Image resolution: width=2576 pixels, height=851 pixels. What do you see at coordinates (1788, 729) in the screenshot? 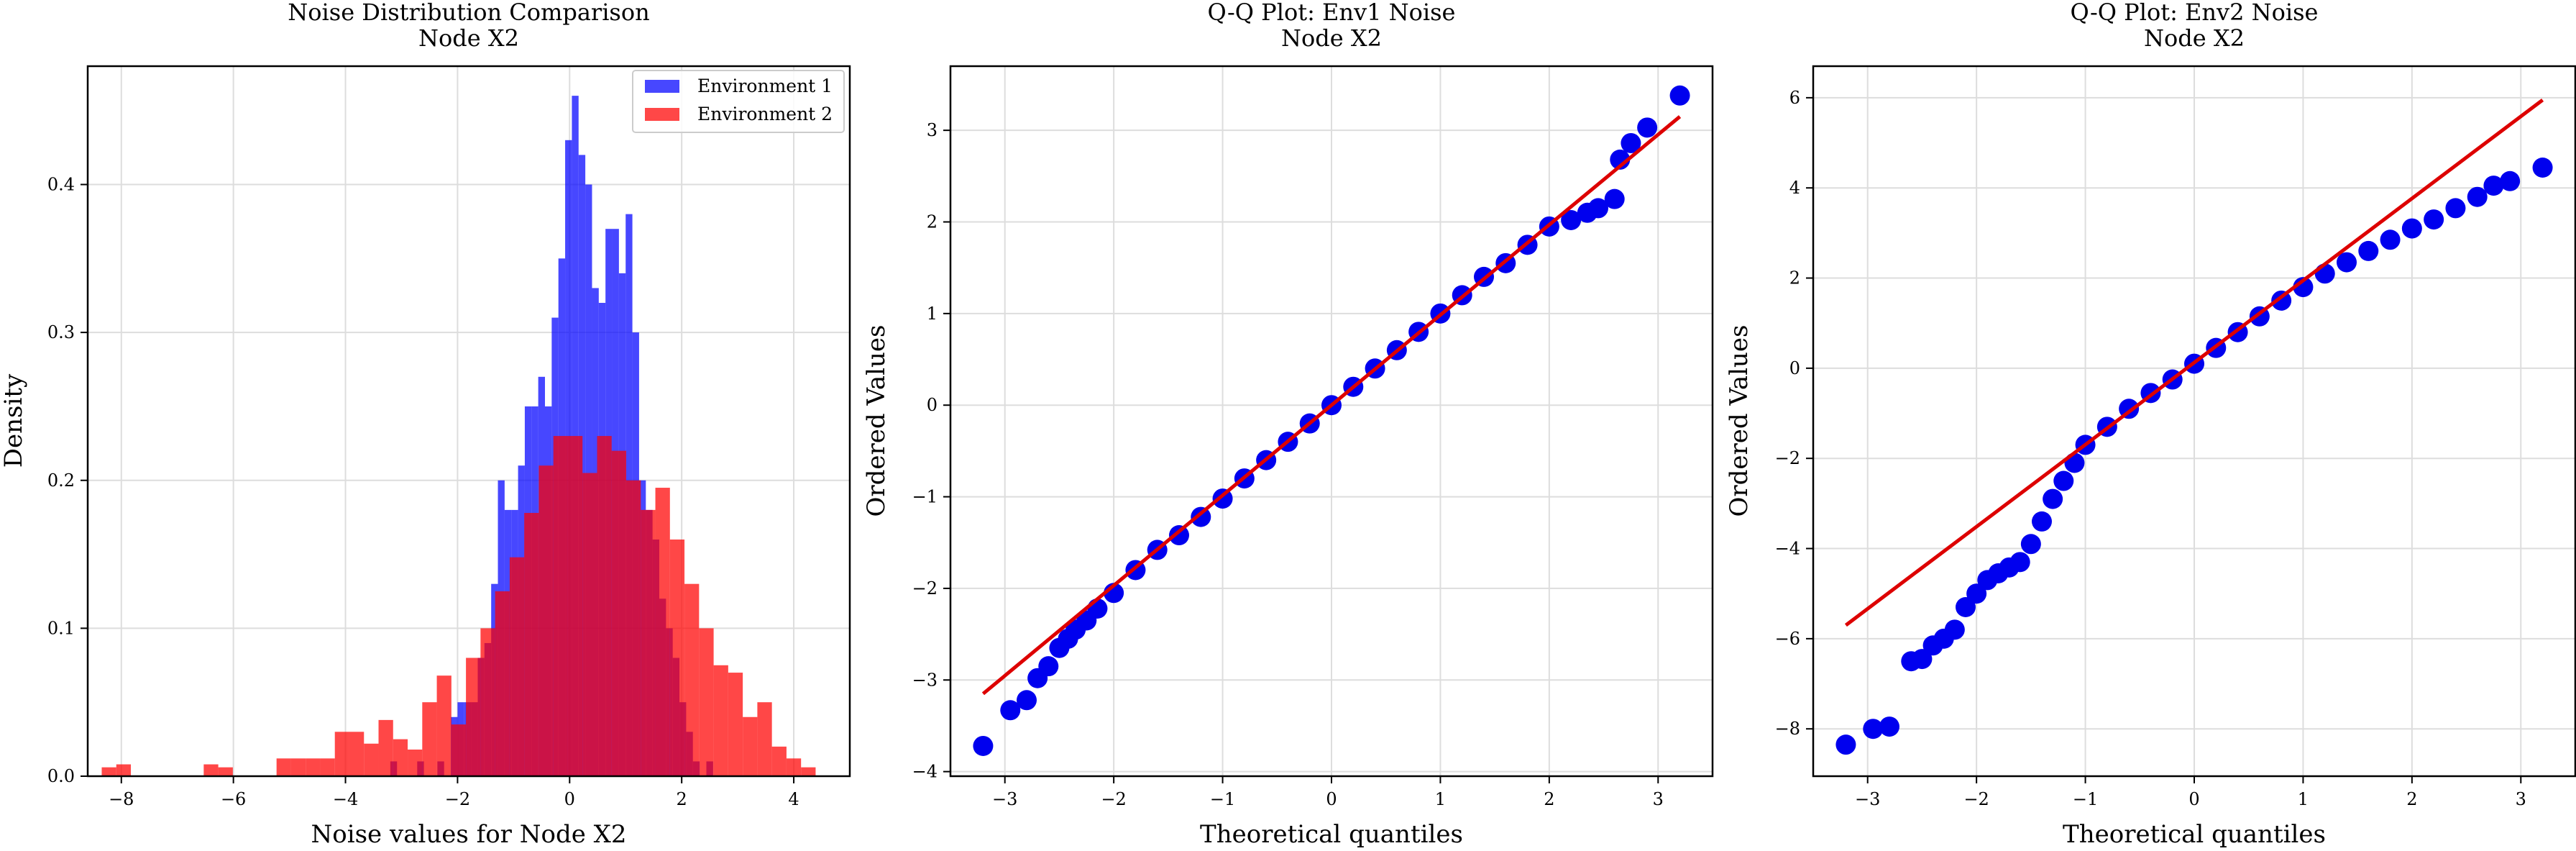
I see `y-tick-label: −8` at bounding box center [1788, 729].